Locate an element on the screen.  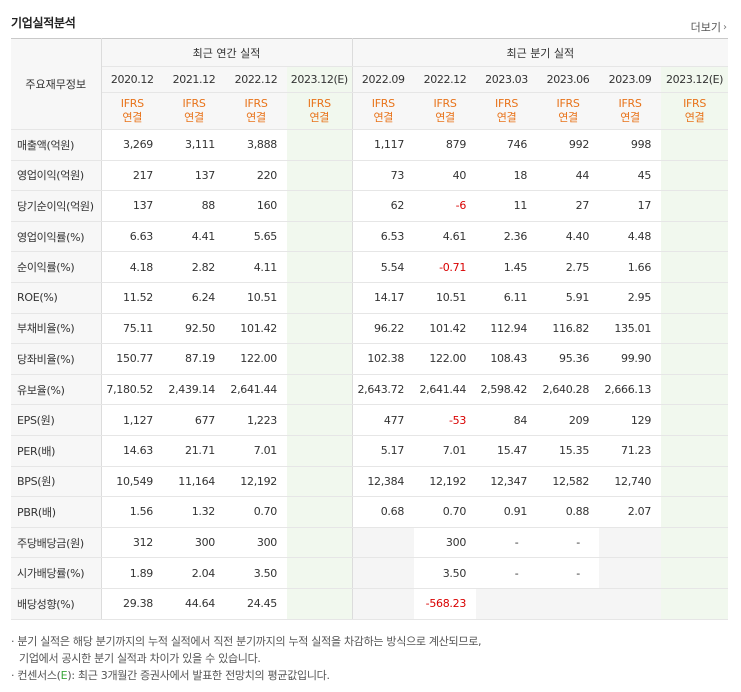
table-cell: 45 is located at coordinates (630, 176).